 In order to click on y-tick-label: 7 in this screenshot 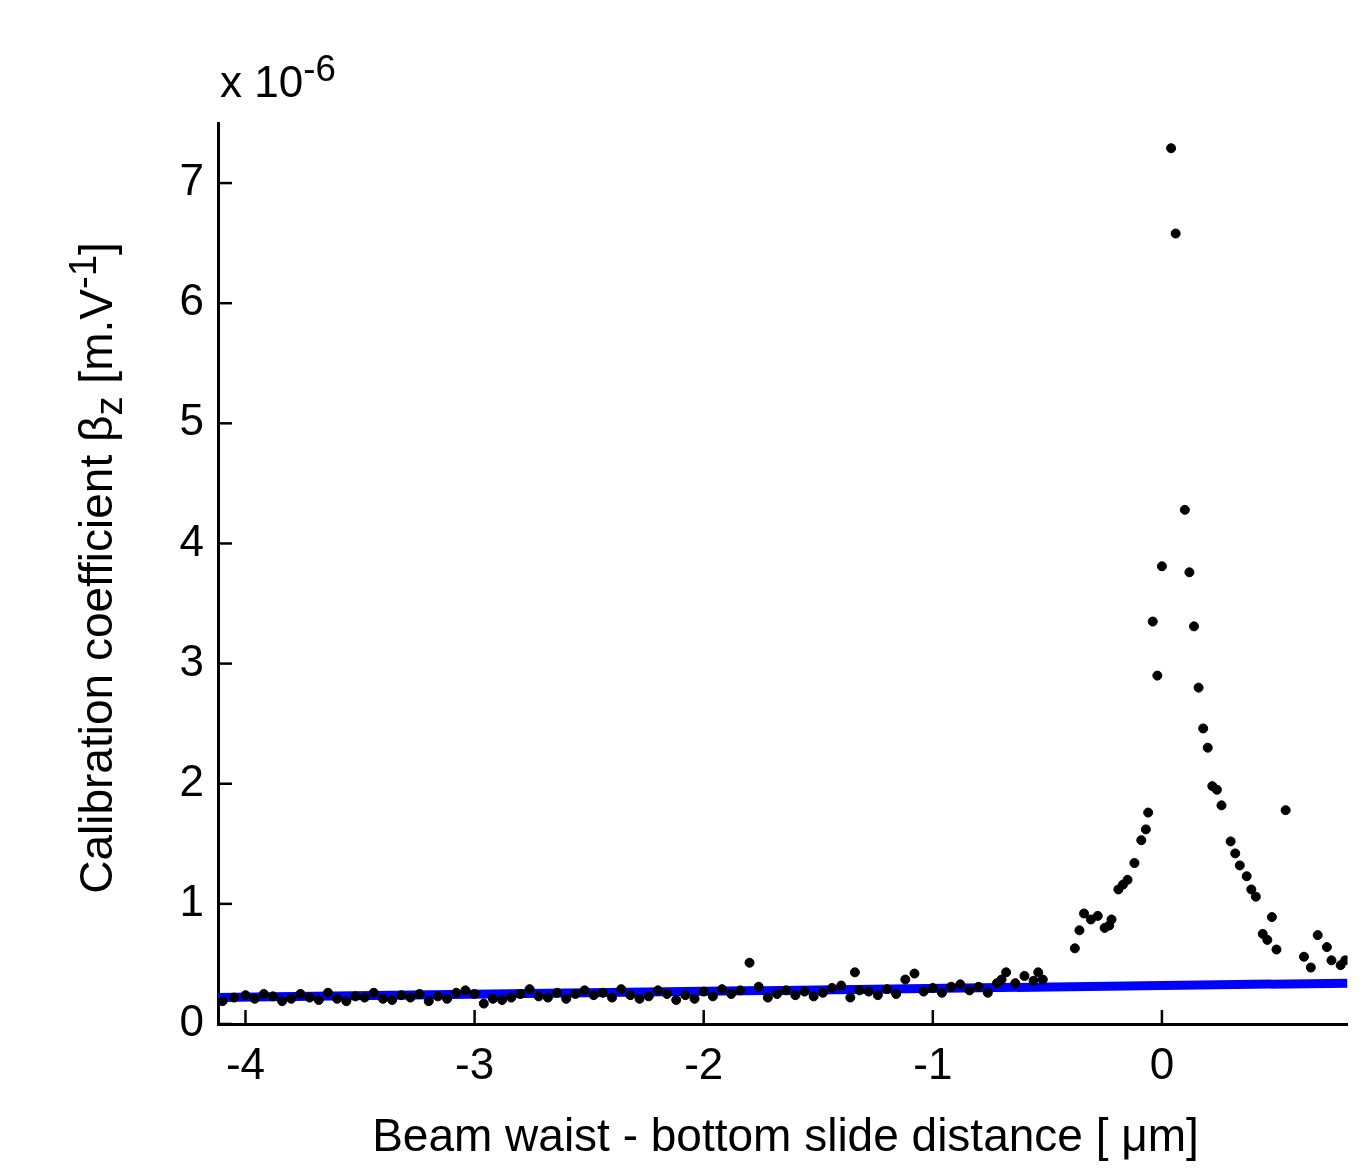, I will do `click(191, 180)`.